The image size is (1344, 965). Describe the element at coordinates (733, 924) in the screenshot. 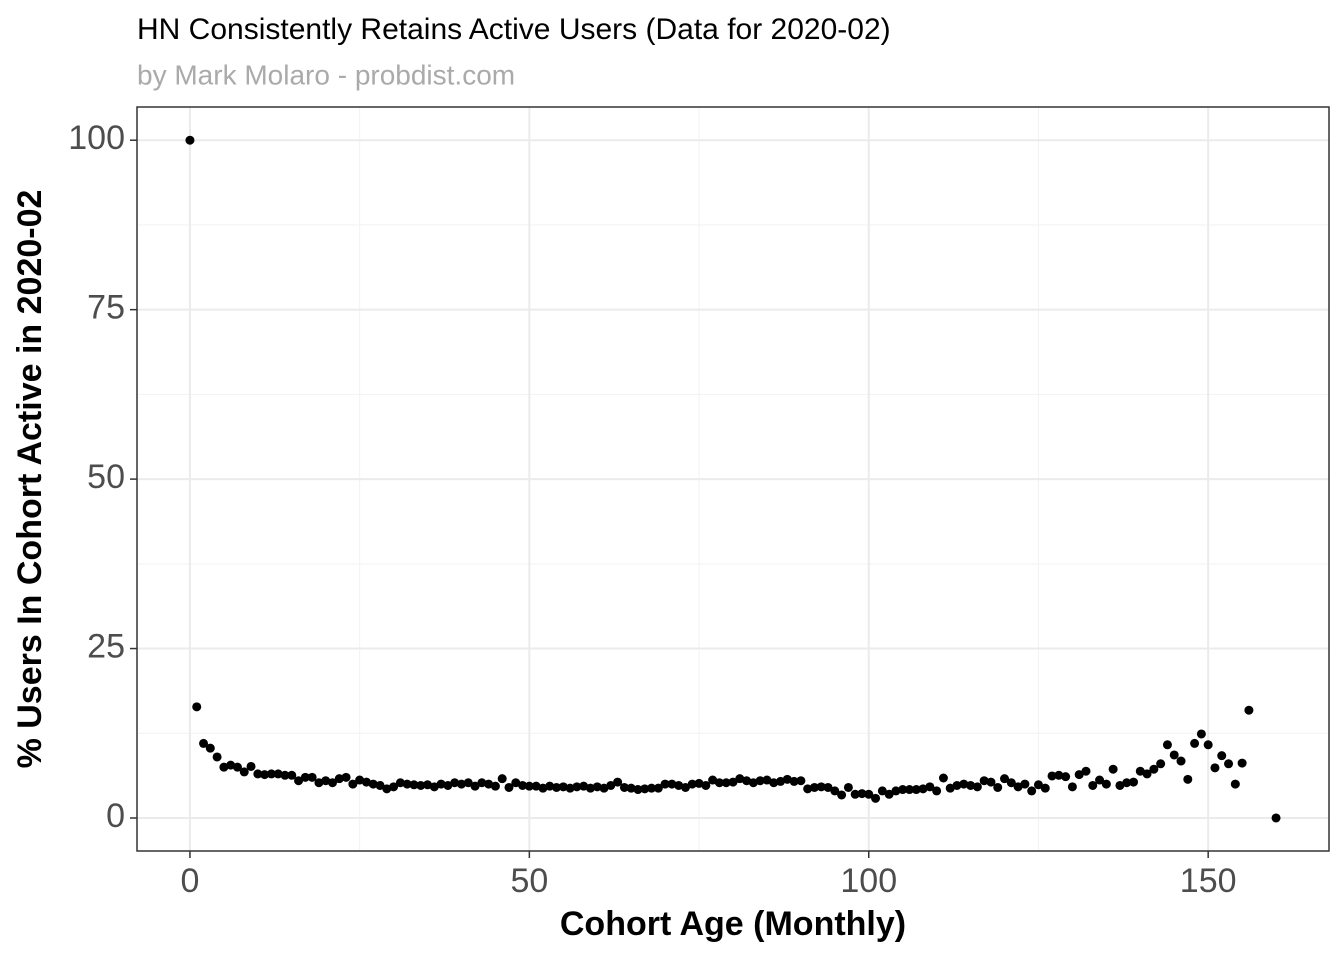

I see `x-axis-title: Cohort Age (Monthly)` at that location.